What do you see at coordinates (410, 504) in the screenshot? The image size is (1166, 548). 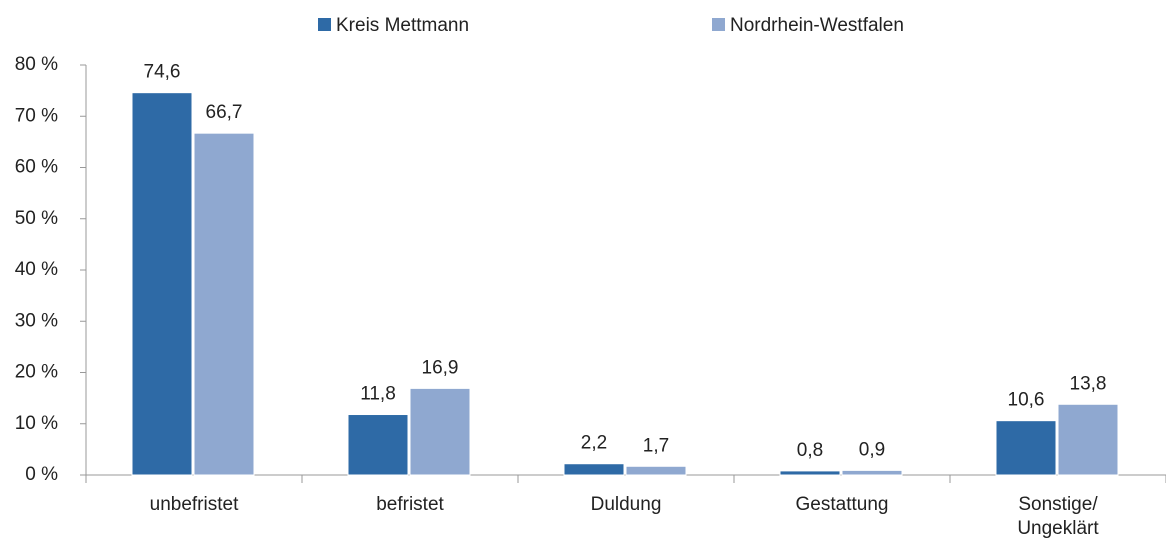 I see `x-tick-label: befristet` at bounding box center [410, 504].